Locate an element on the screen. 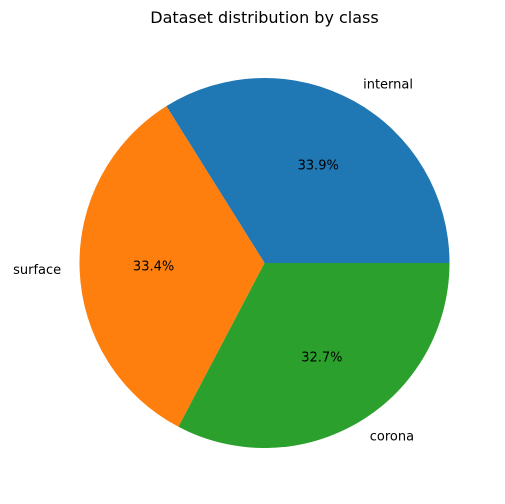 The width and height of the screenshot is (505, 504). pct-label-surface: 33.4% is located at coordinates (153, 267).